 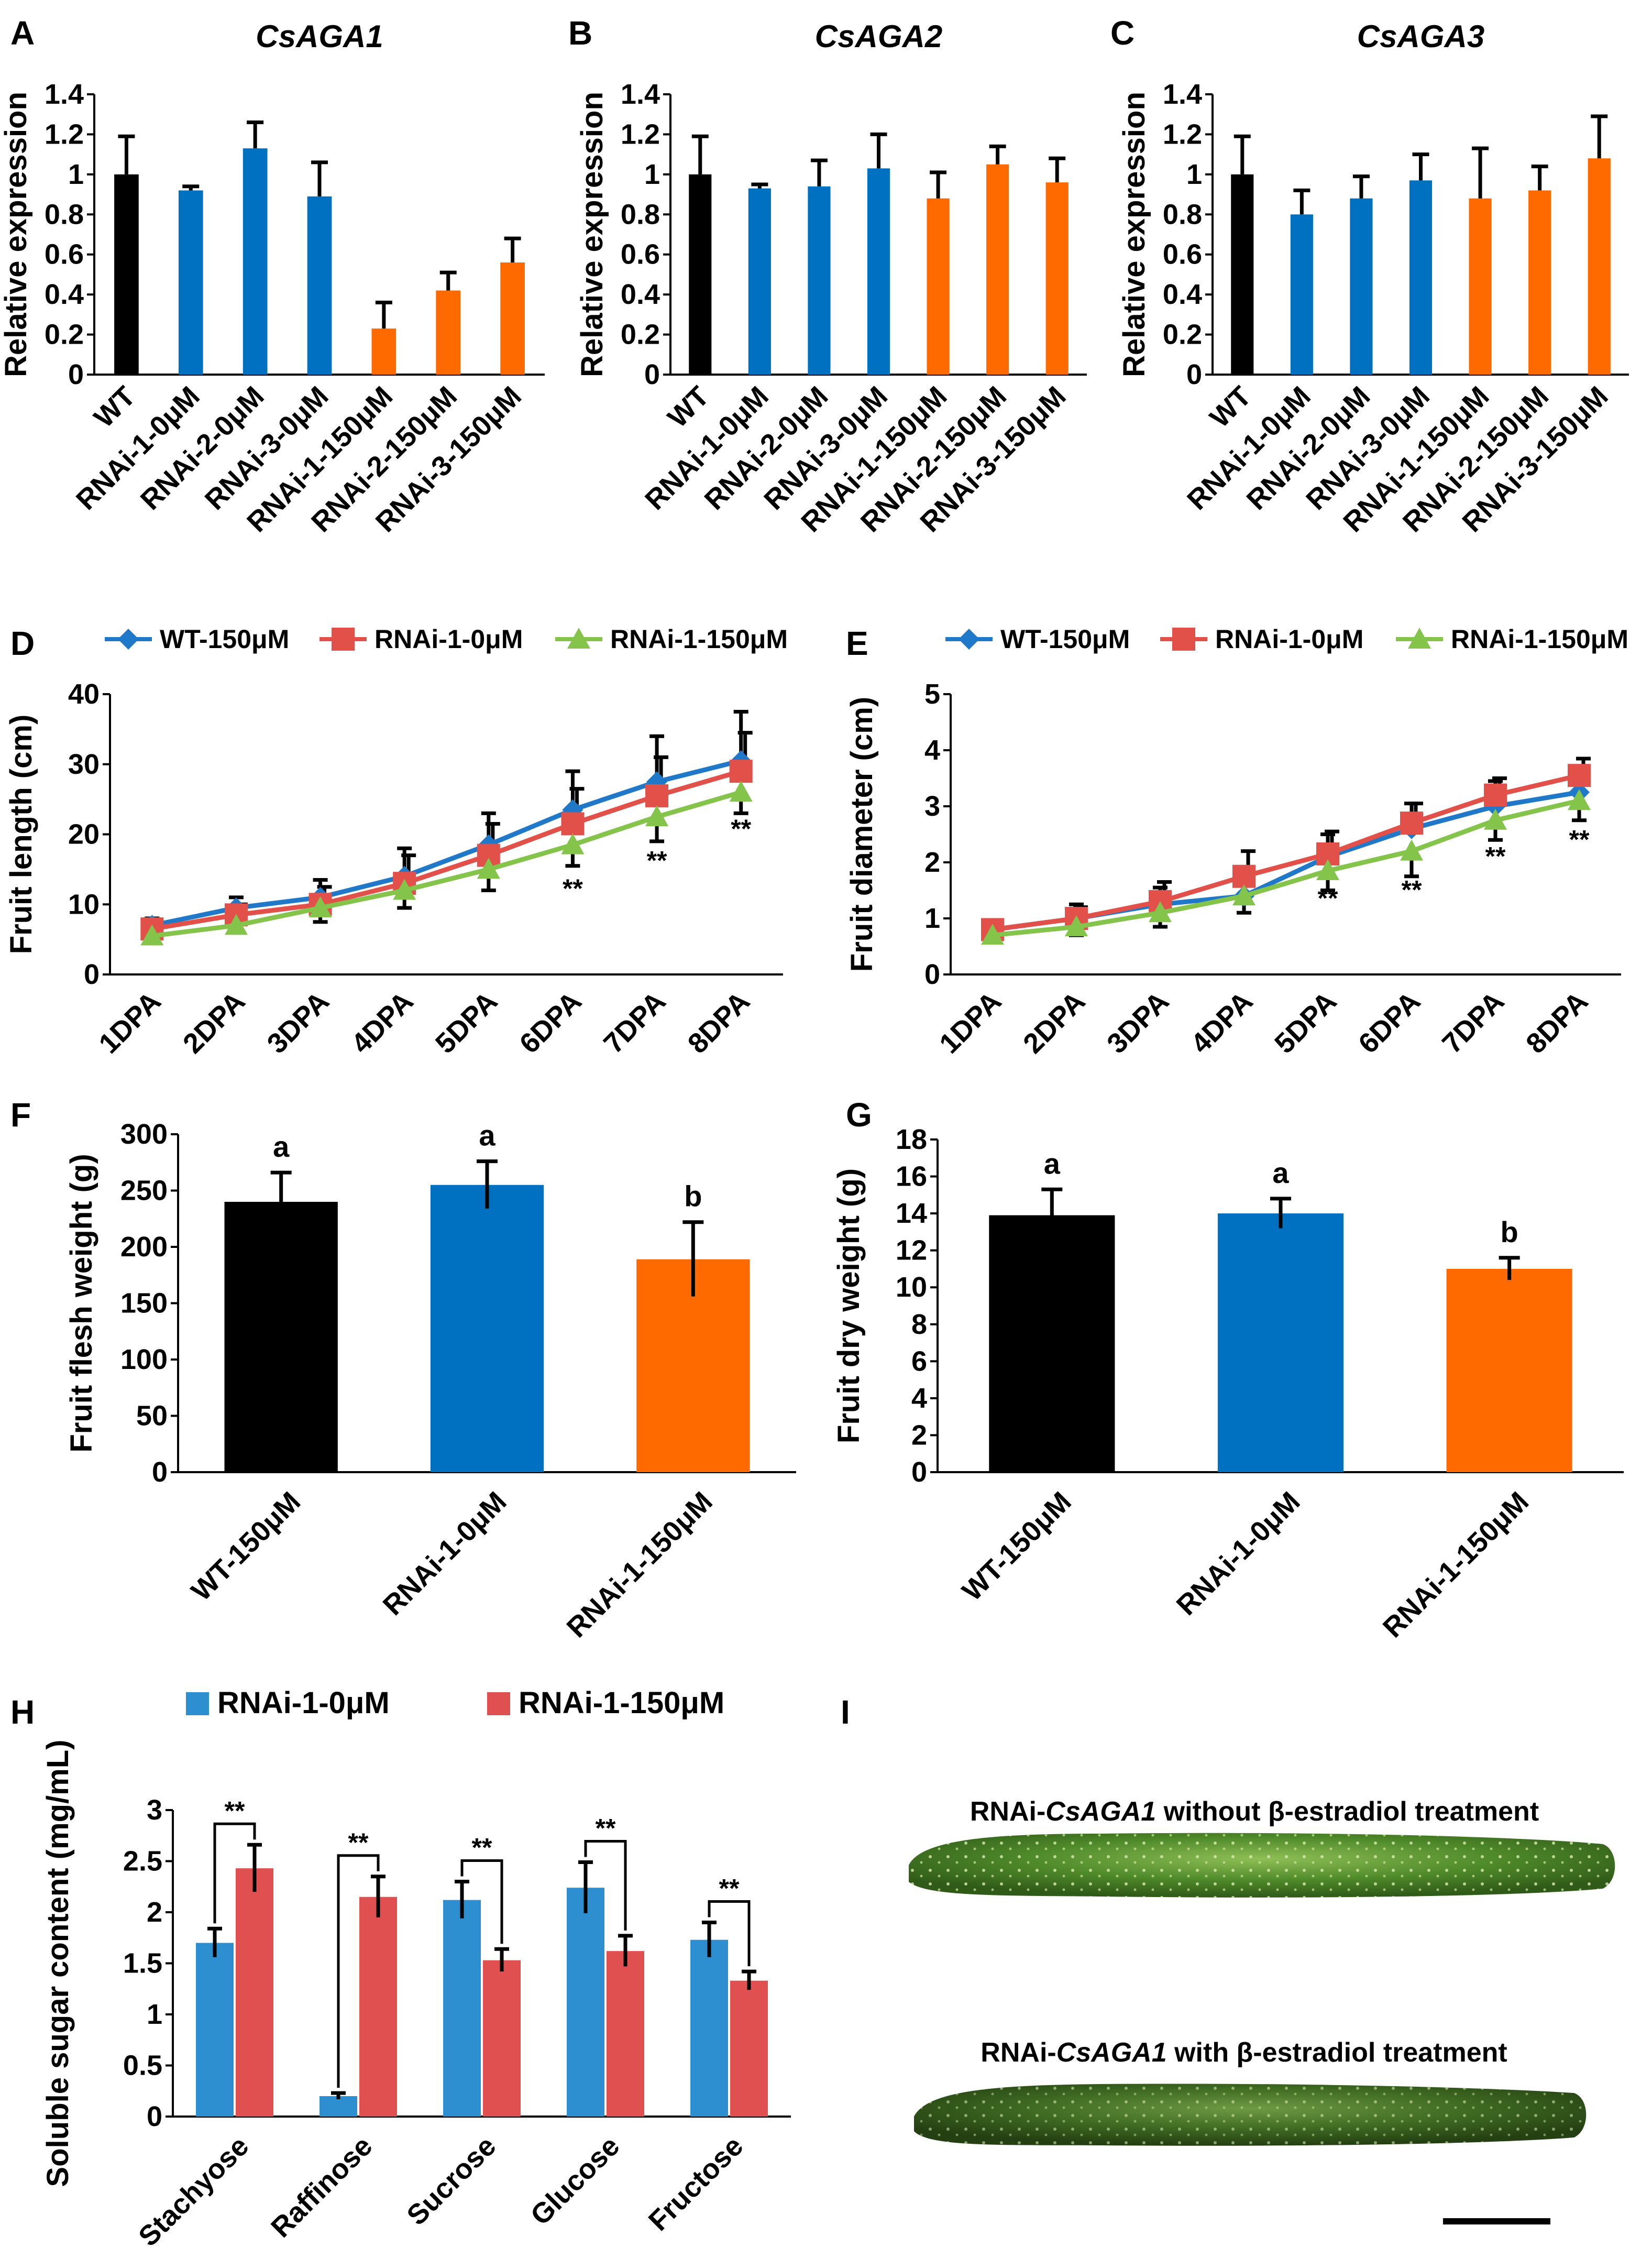 I want to click on y-tick-label: 2, so click(x=919, y=1435).